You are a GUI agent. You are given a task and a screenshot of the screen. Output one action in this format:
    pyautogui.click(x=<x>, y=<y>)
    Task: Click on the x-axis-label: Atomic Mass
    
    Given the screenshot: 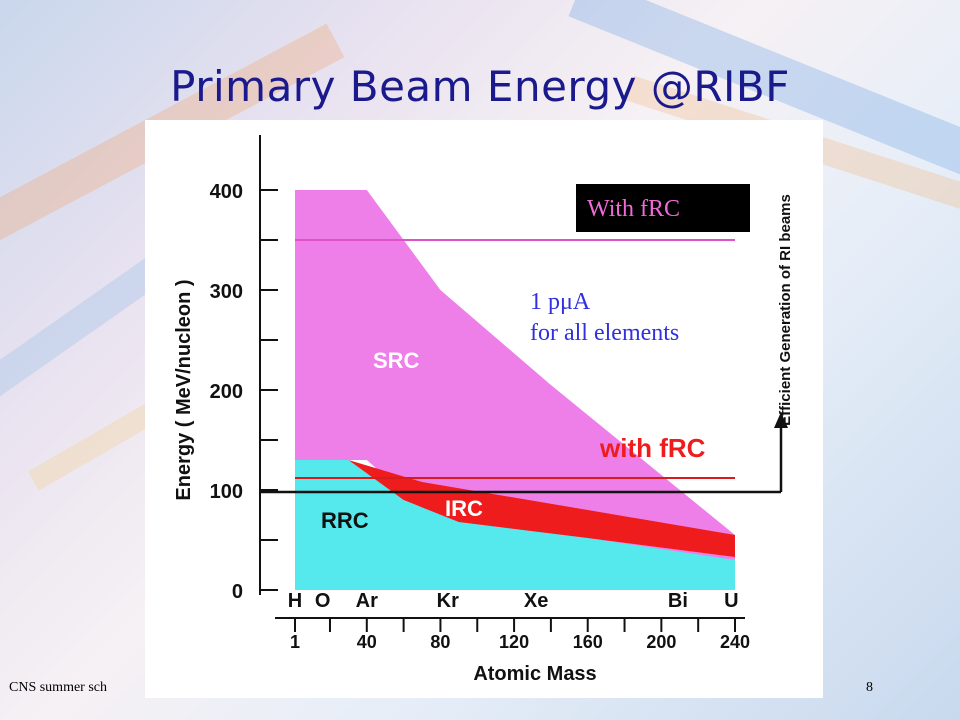 What is the action you would take?
    pyautogui.click(x=534, y=674)
    